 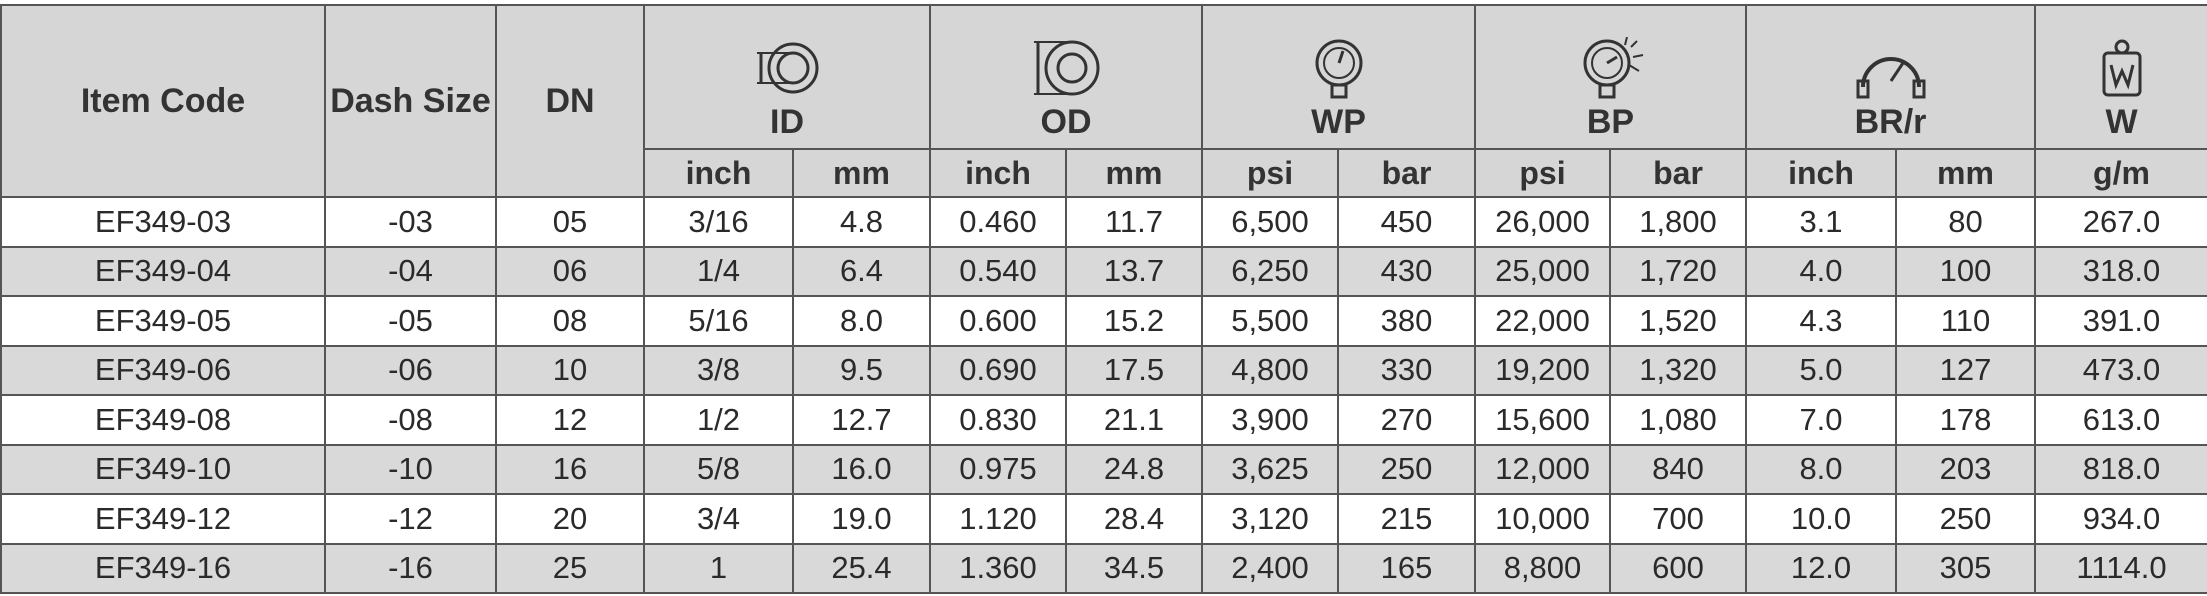 What do you see at coordinates (410, 420) in the screenshot?
I see `table-cell: -08` at bounding box center [410, 420].